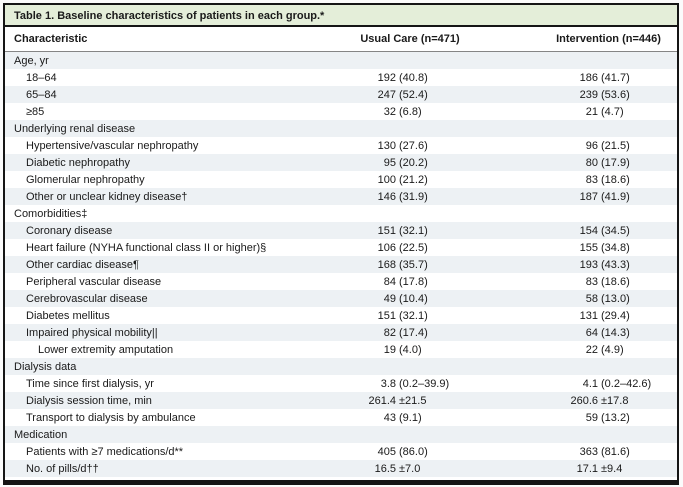 The height and width of the screenshot is (487, 683). Describe the element at coordinates (386, 94) in the screenshot. I see `usual-care-count: 247` at that location.